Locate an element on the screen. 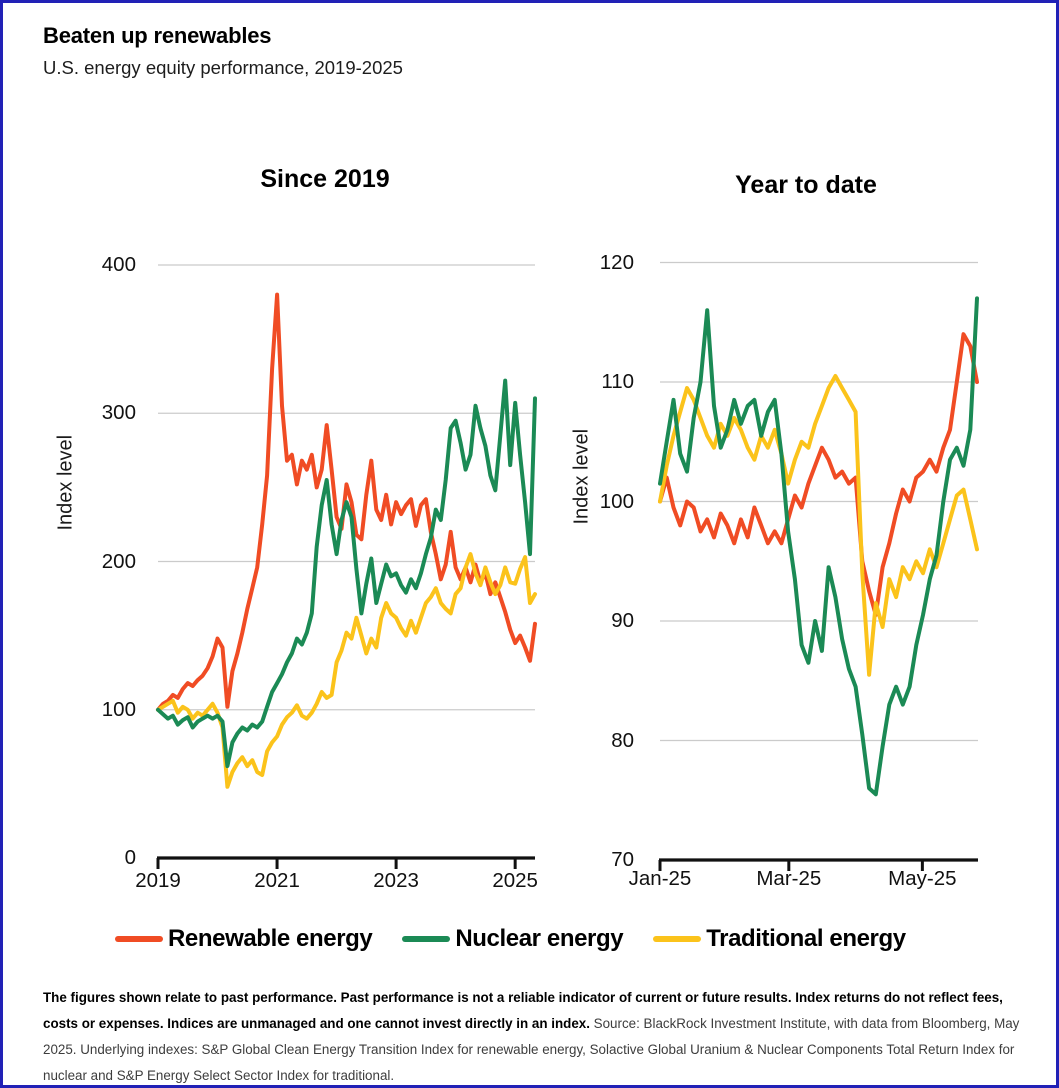 This screenshot has height=1088, width=1059. y-tick-label: 300 is located at coordinates (118, 413).